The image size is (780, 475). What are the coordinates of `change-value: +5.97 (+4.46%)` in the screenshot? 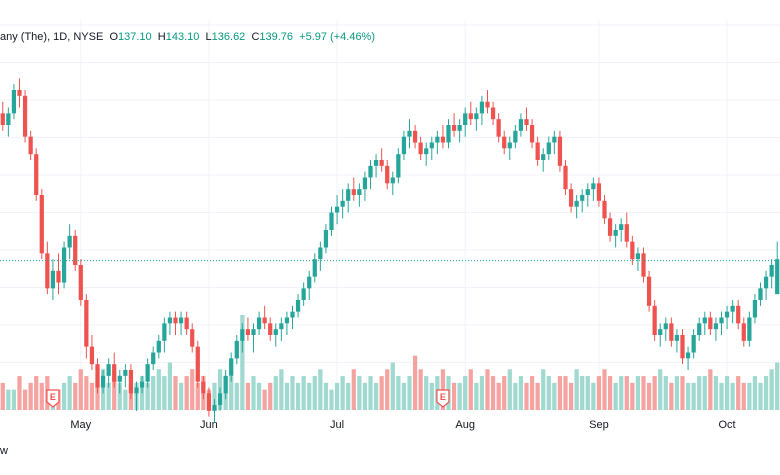 It's located at (337, 37).